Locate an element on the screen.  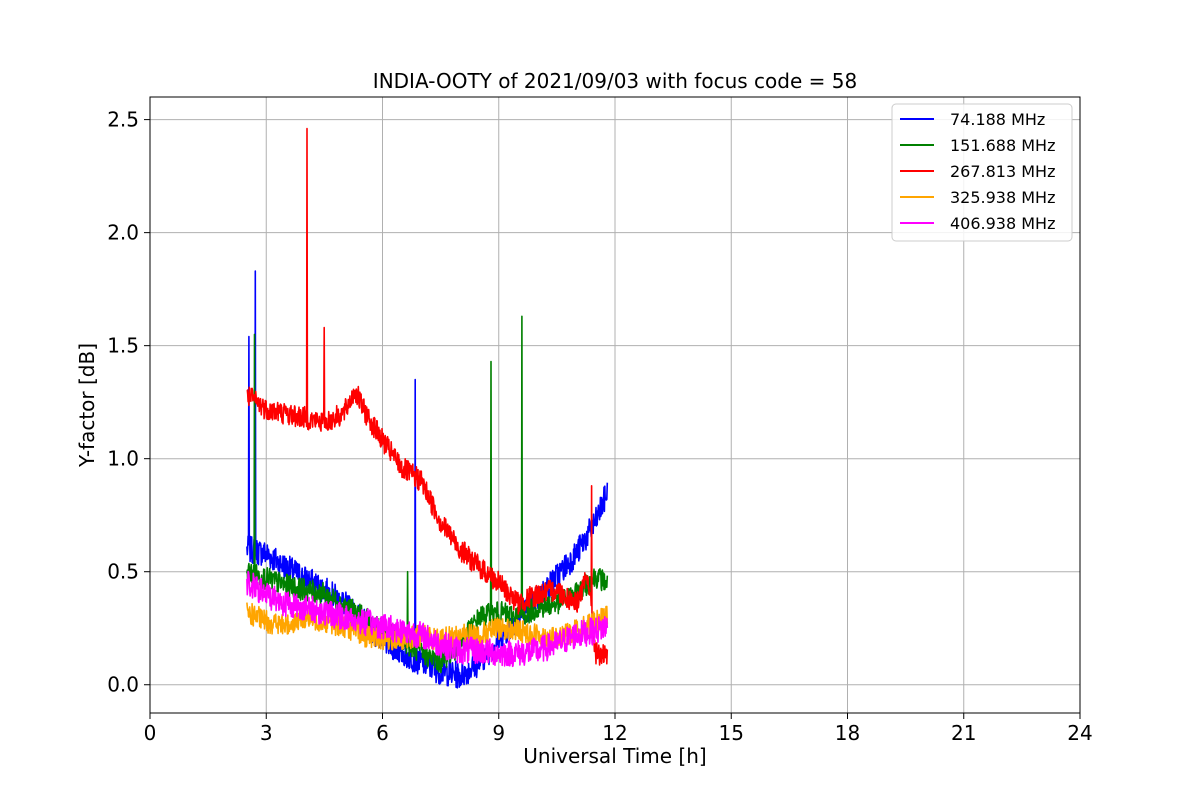
legend-entry: 151.688 MHz is located at coordinates (1002, 145).